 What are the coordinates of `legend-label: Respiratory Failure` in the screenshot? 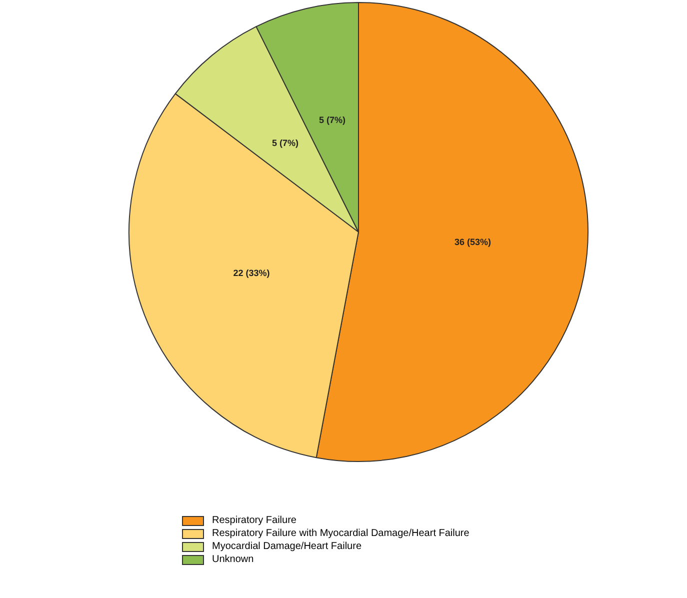 It's located at (254, 520).